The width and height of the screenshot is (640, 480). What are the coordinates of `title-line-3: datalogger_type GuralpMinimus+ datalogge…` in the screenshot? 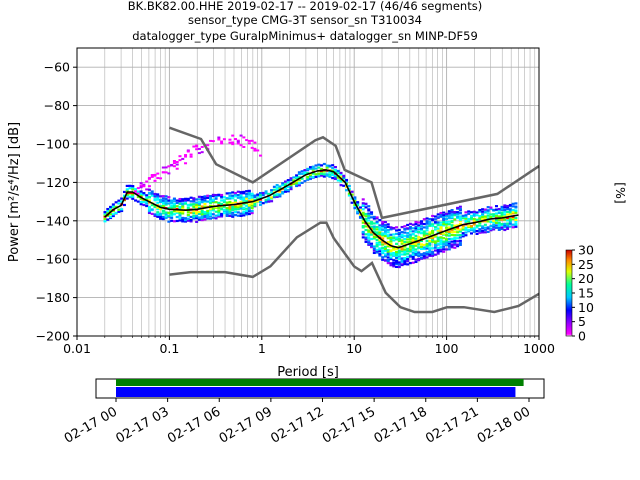 It's located at (305, 36).